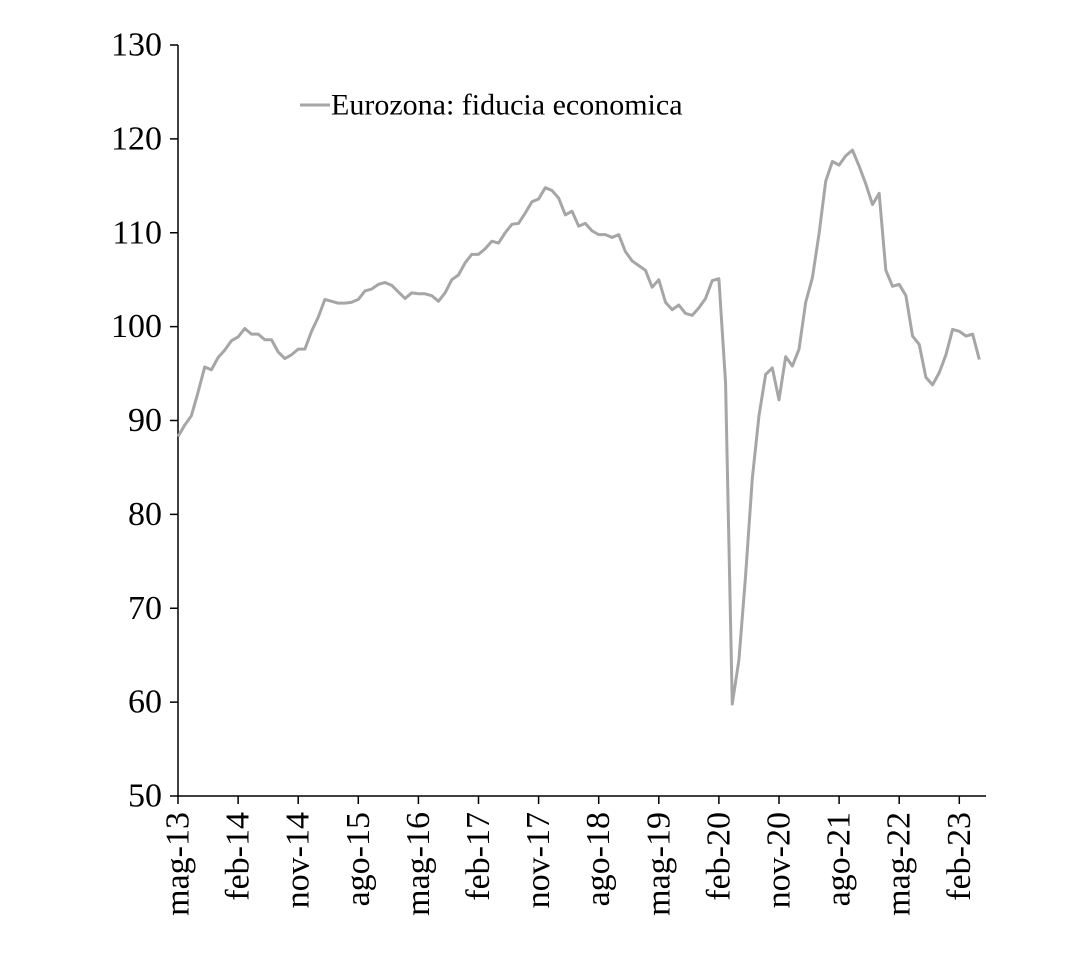  I want to click on x-tick-label: feb-14, so click(238, 856).